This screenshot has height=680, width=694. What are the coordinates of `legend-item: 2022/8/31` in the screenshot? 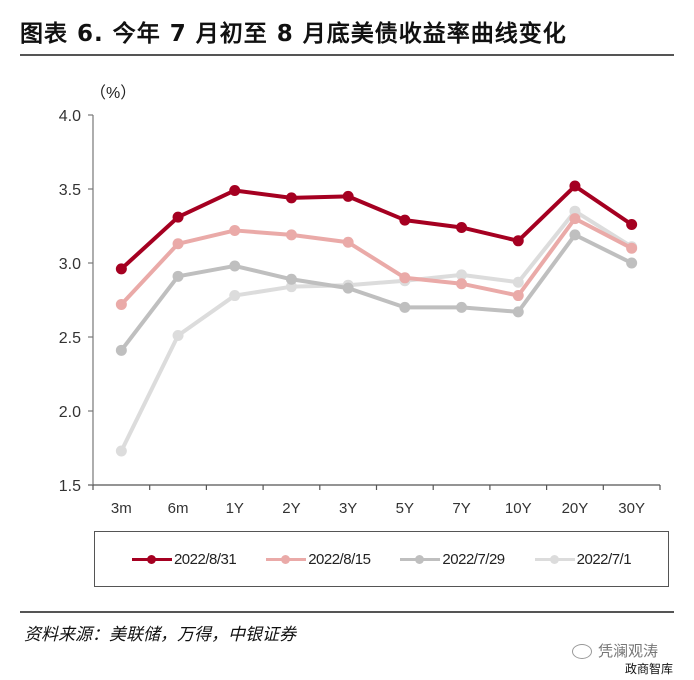 It's located at (184, 559).